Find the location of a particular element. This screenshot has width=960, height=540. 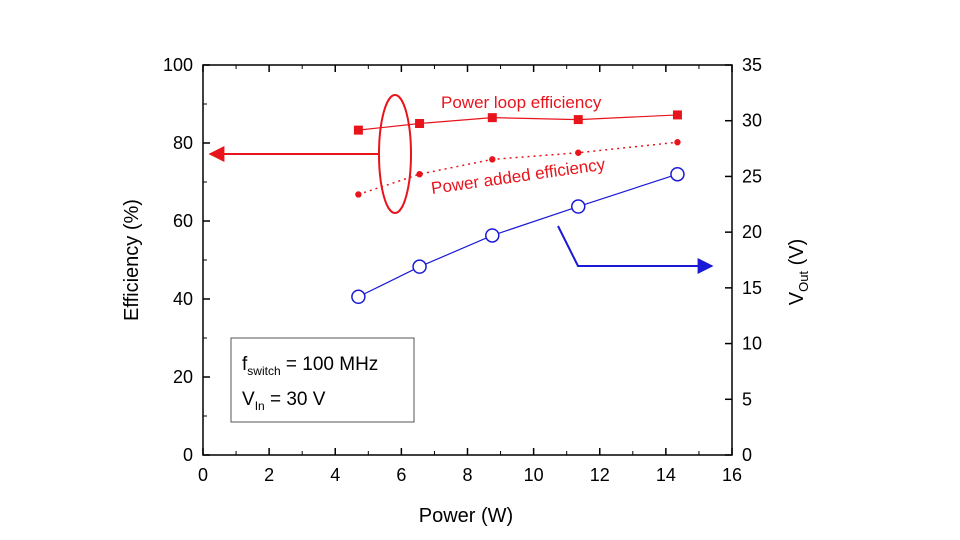

y2-tick-label: 15 is located at coordinates (752, 288).